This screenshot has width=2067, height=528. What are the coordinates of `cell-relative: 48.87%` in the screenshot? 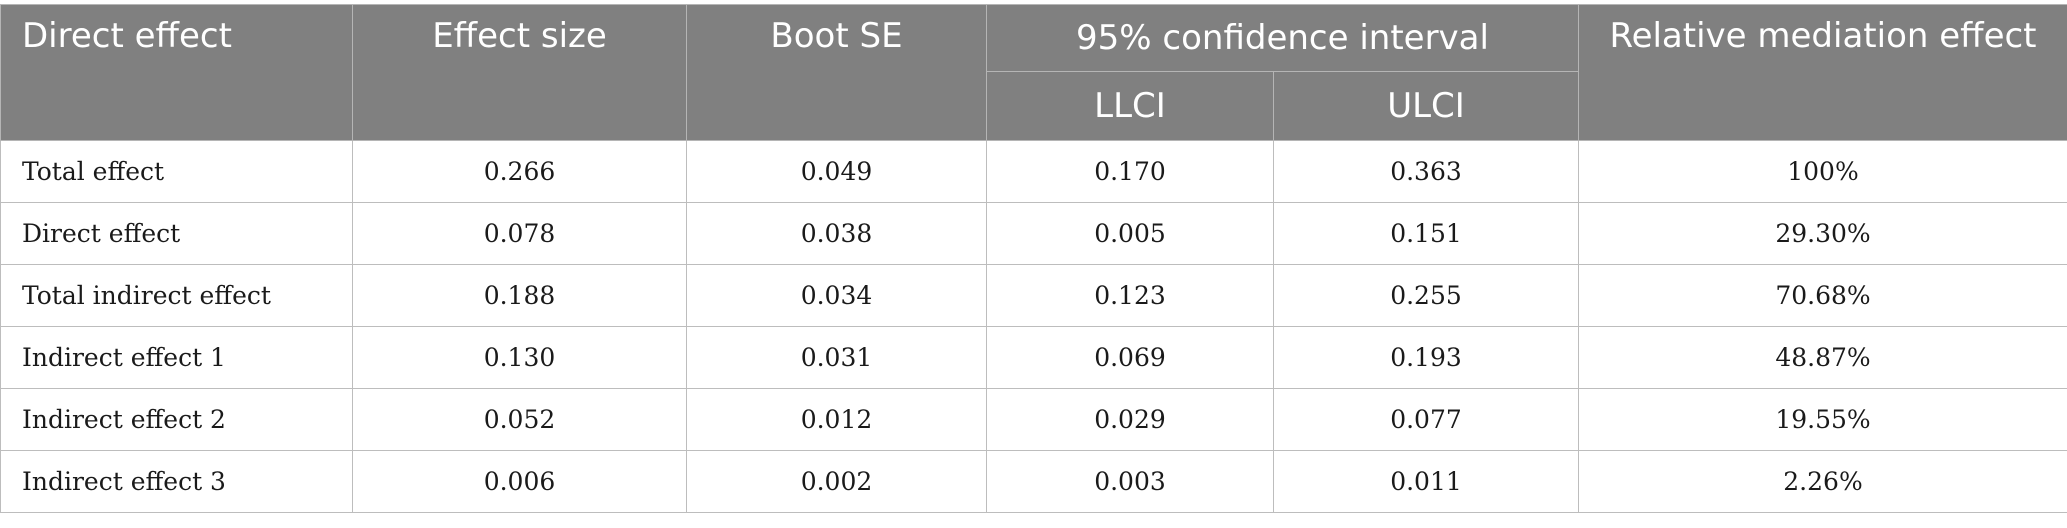 It's located at (1822, 357).